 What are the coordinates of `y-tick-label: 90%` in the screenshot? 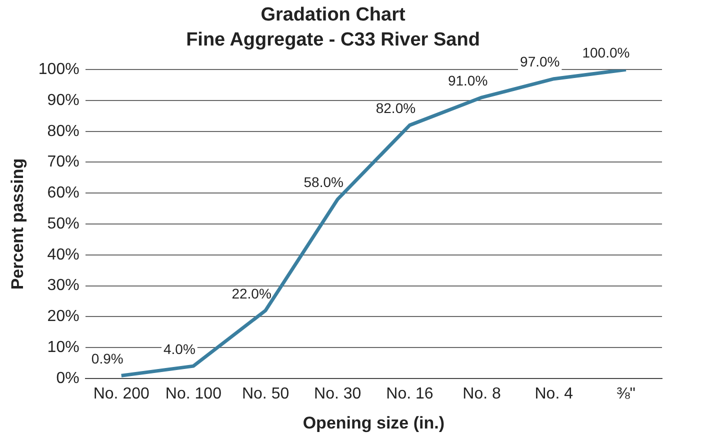 It's located at (63, 100).